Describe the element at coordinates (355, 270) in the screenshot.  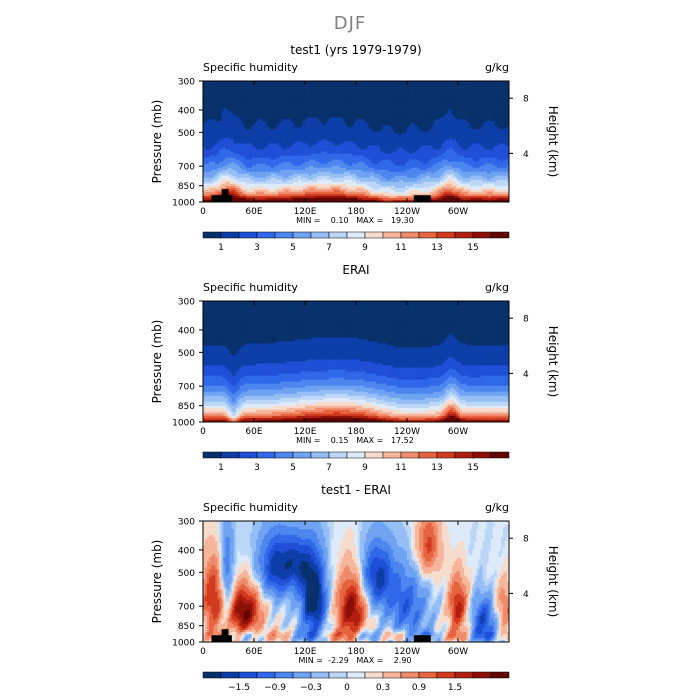
I see `chart-title: ERAI` at that location.